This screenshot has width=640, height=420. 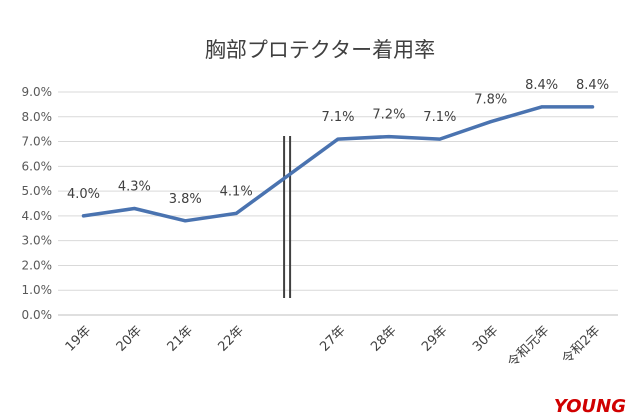 What do you see at coordinates (37, 315) in the screenshot?
I see `y-tick-label: 0.0%` at bounding box center [37, 315].